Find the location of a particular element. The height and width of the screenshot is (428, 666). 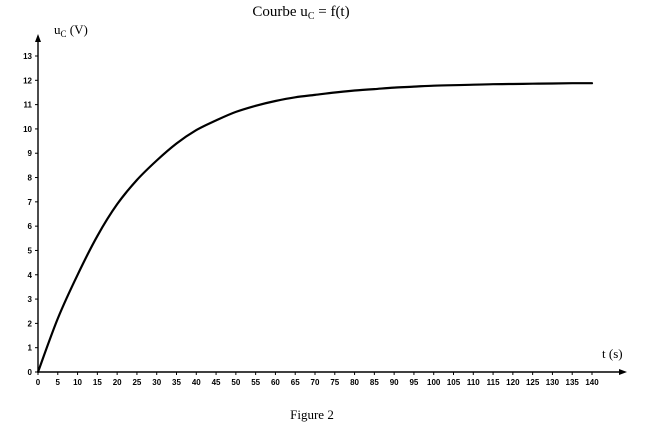

y-tick-label: 5 is located at coordinates (30, 250).